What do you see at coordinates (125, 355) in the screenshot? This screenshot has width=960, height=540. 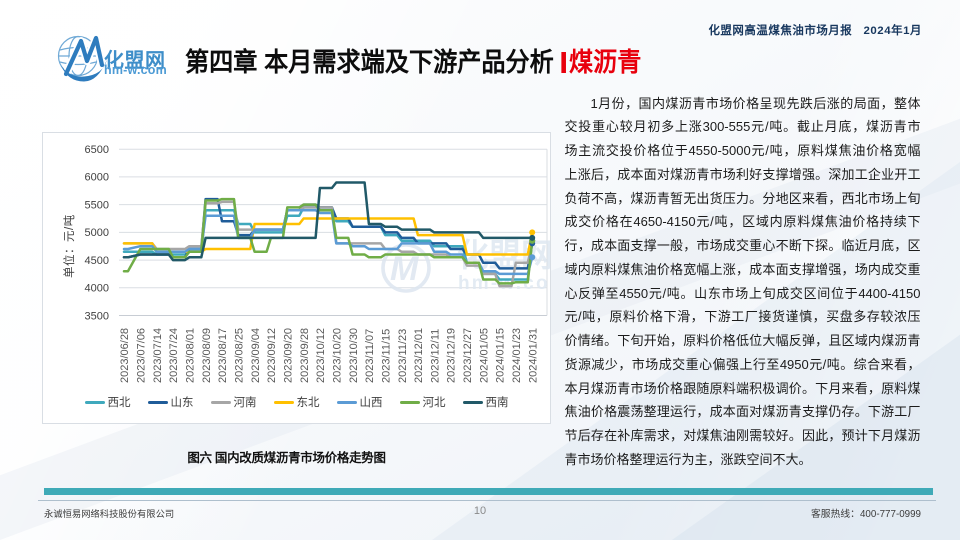 I see `svg-text: 2023/06/28` at bounding box center [125, 355].